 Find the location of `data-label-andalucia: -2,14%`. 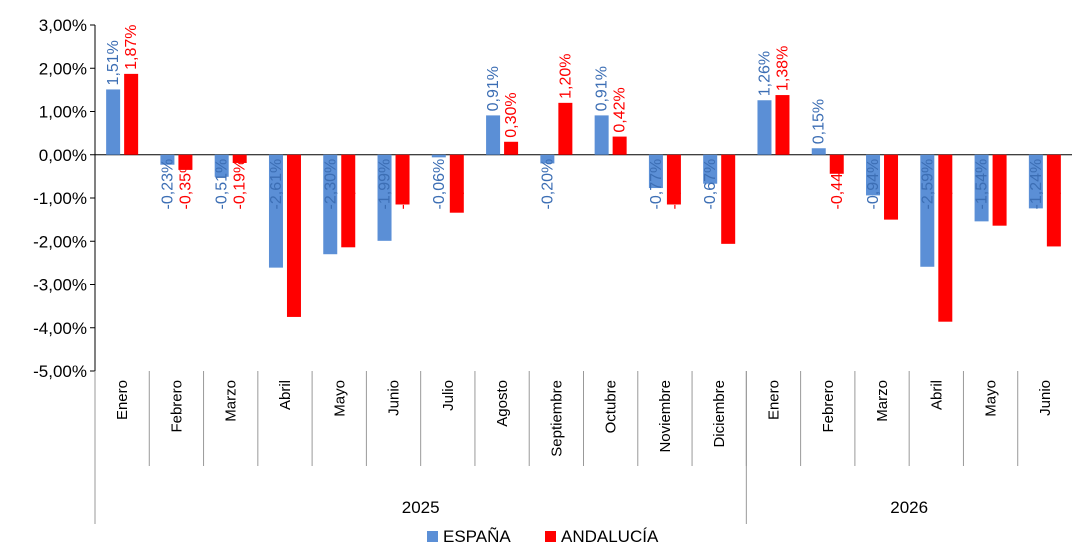

data-label-andalucia: -2,14% is located at coordinates (348, 184).